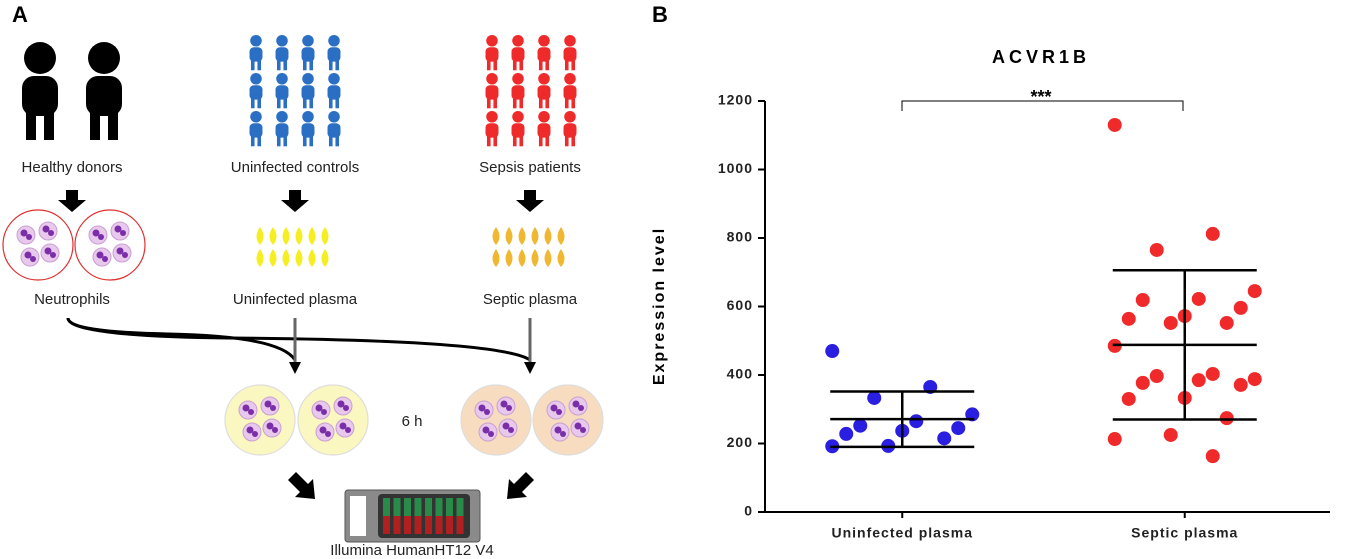  Describe the element at coordinates (735, 168) in the screenshot. I see `y-tick-label: 1000` at that location.